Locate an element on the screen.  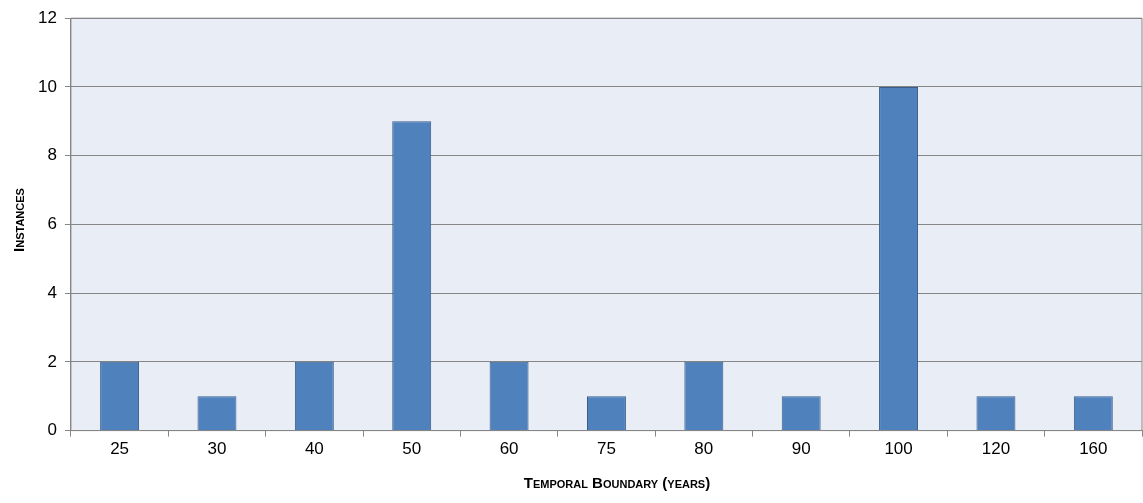
x-tick-label: 120 is located at coordinates (996, 449).